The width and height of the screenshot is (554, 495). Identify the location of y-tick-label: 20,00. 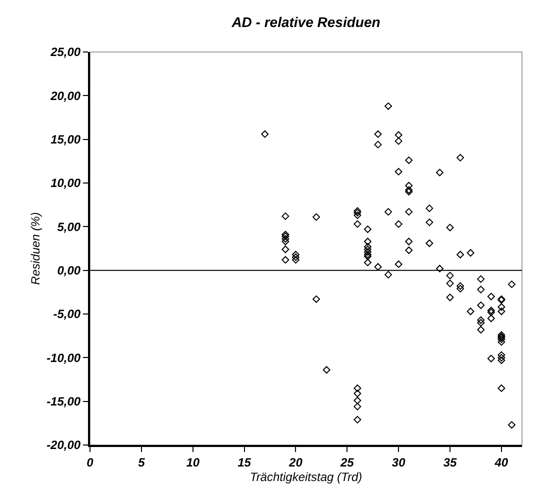
(65, 95).